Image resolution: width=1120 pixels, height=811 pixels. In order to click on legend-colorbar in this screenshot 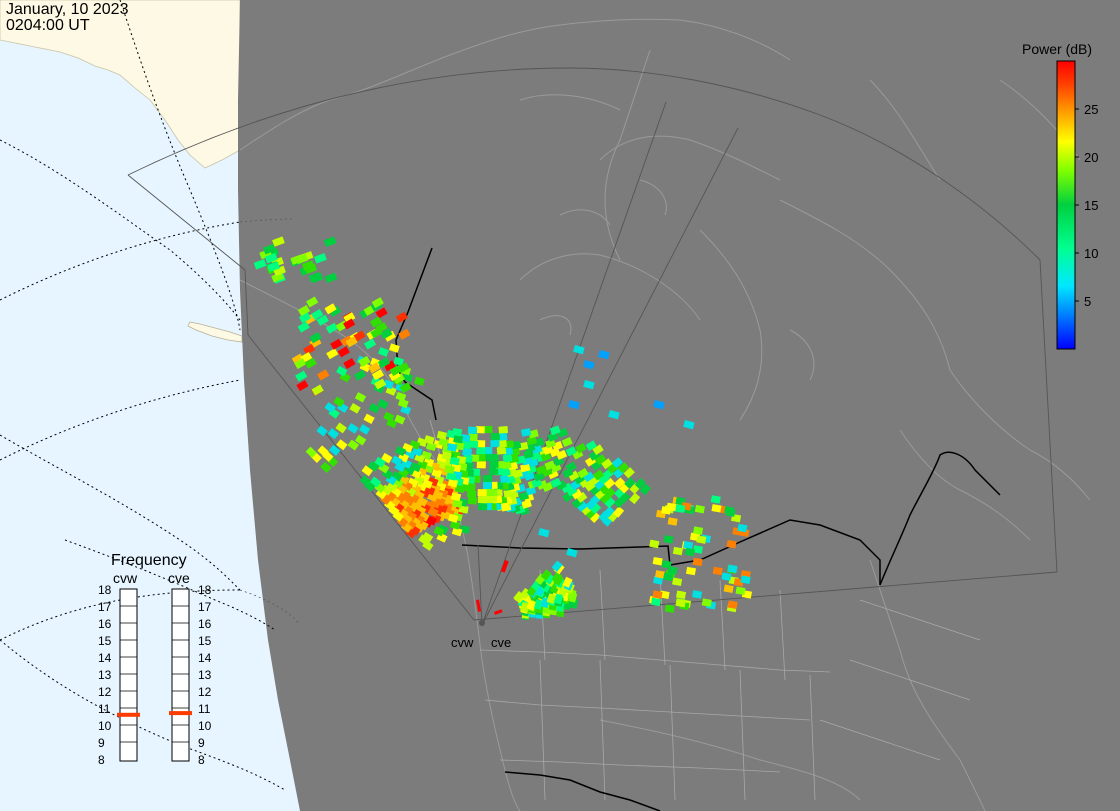, I will do `click(1066, 205)`.